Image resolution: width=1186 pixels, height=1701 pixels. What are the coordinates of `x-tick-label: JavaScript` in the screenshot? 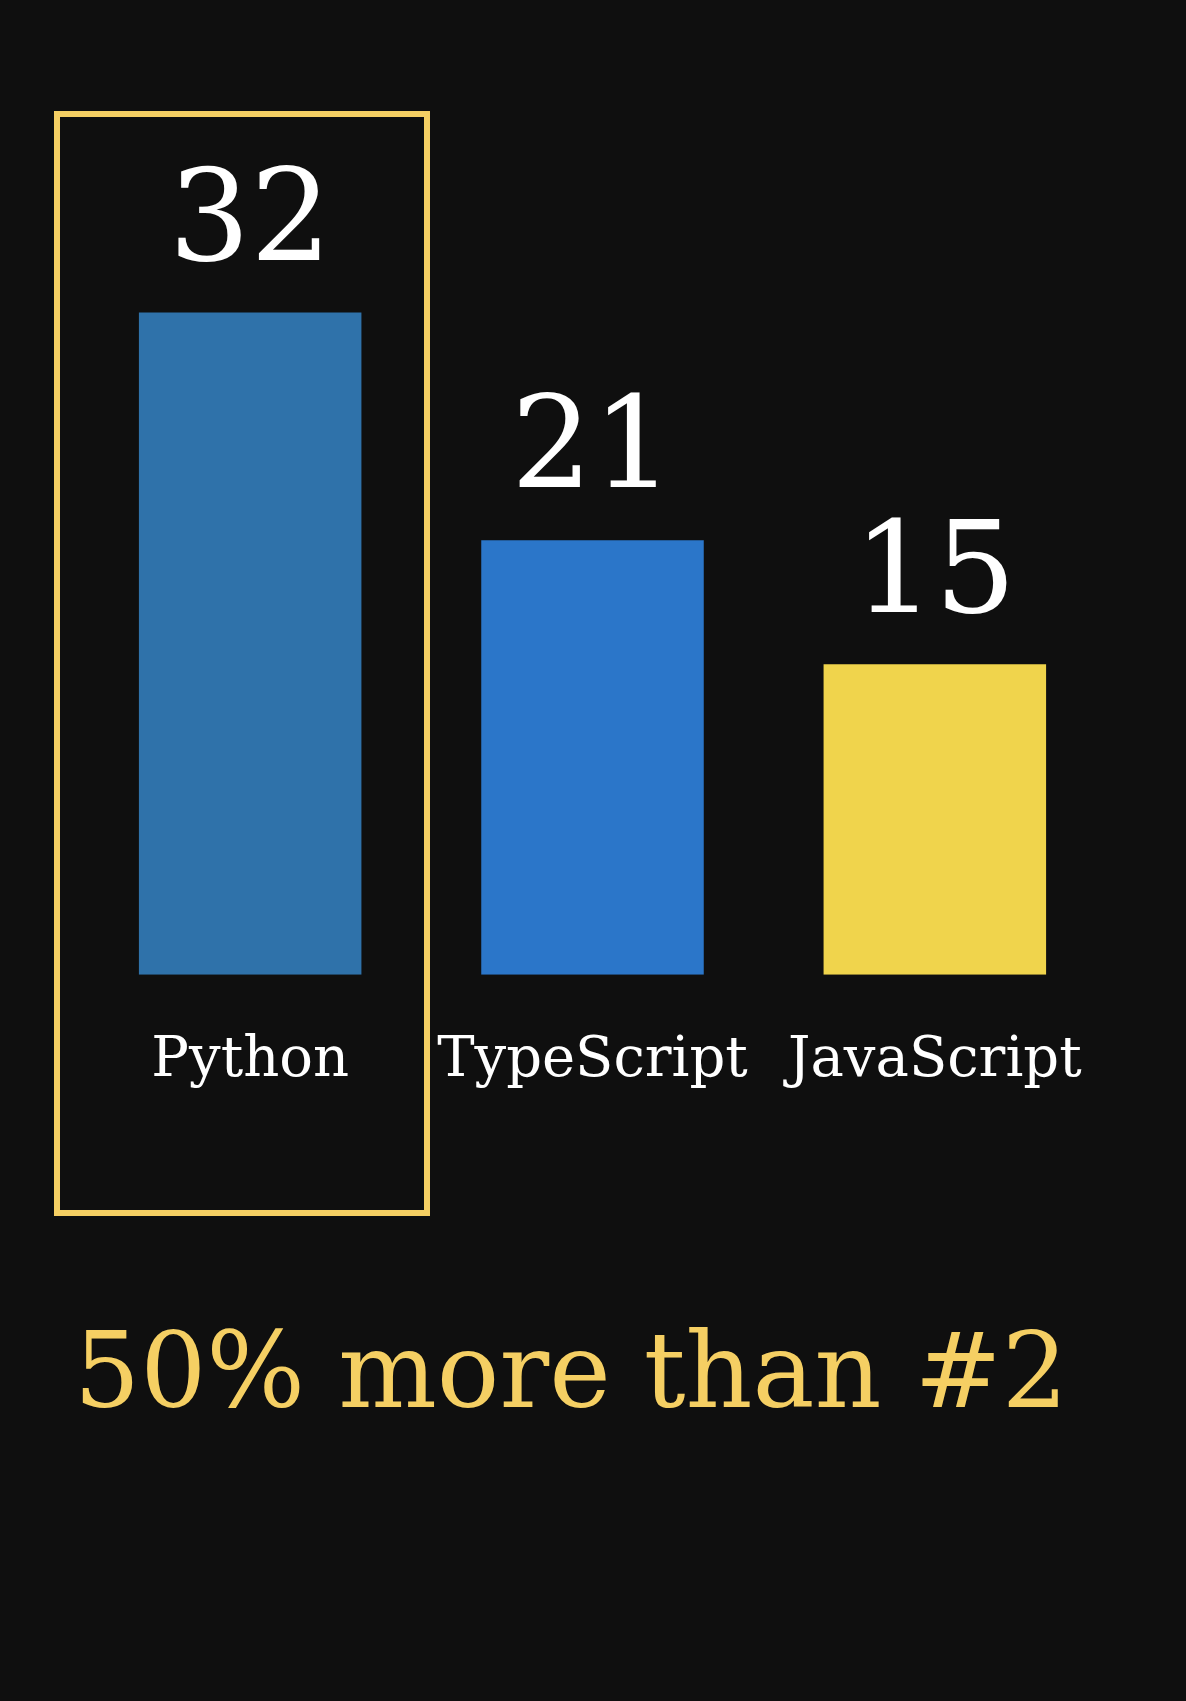 It's located at (933, 1056).